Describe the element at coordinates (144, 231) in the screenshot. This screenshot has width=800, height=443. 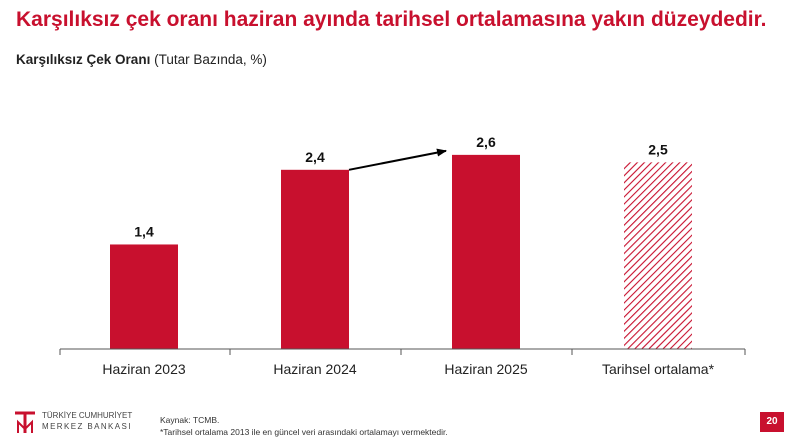
I see `value-label-1: 1,4` at that location.